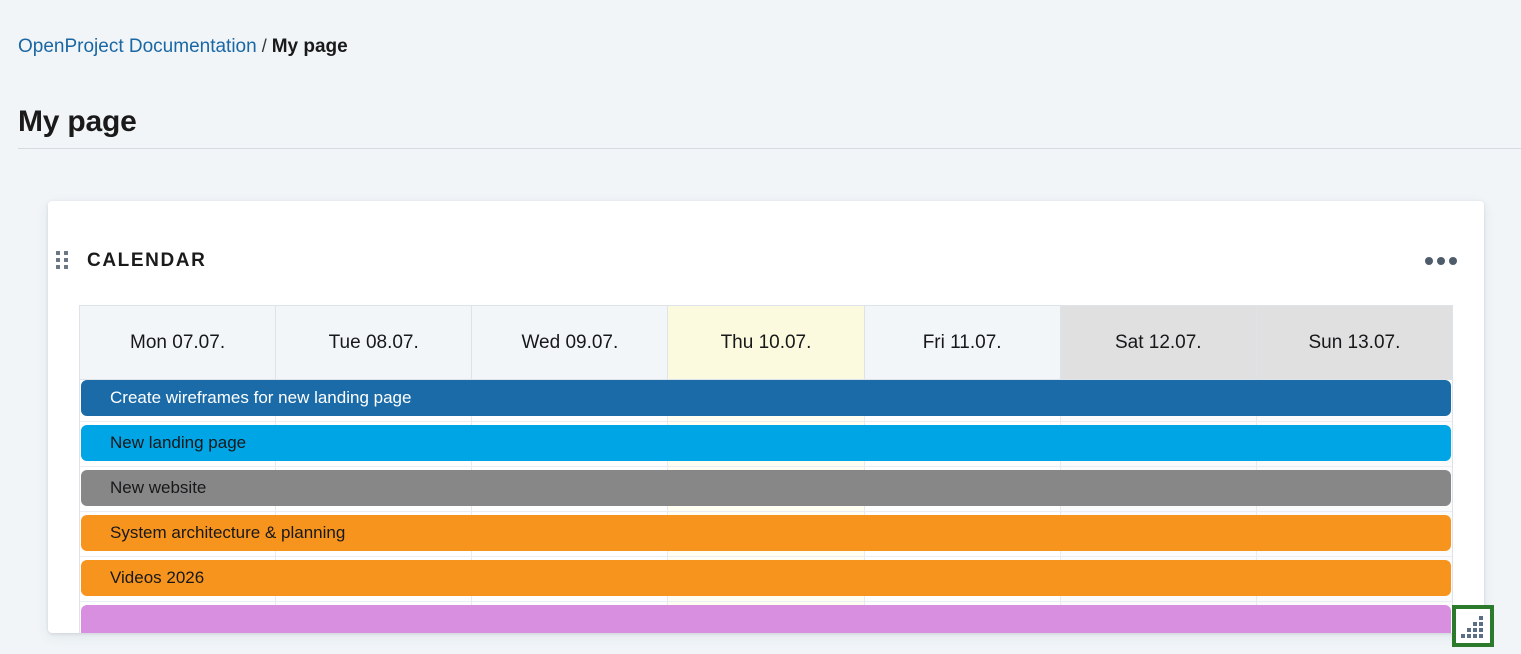  Describe the element at coordinates (261, 397) in the screenshot. I see `calendar-event-label: Create wireframes for new landing page` at that location.